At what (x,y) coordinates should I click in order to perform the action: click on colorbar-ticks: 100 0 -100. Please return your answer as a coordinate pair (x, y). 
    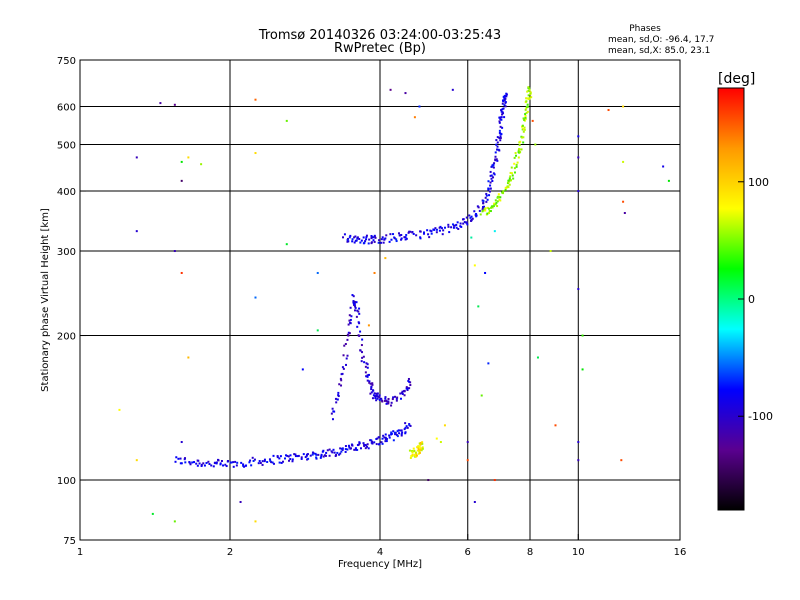
    Looking at the image, I should click on (755, 299).